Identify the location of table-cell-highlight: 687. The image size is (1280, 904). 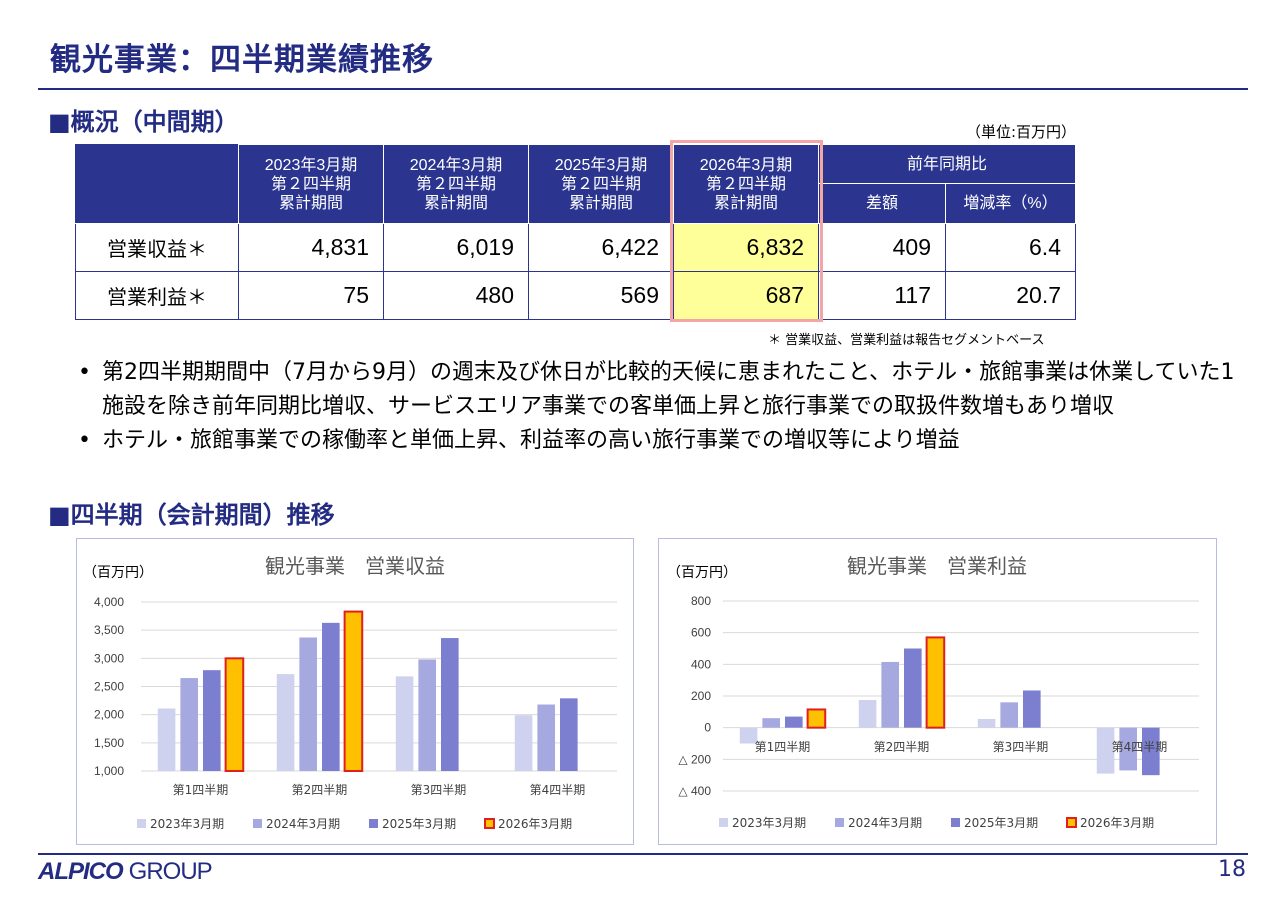
(746, 295).